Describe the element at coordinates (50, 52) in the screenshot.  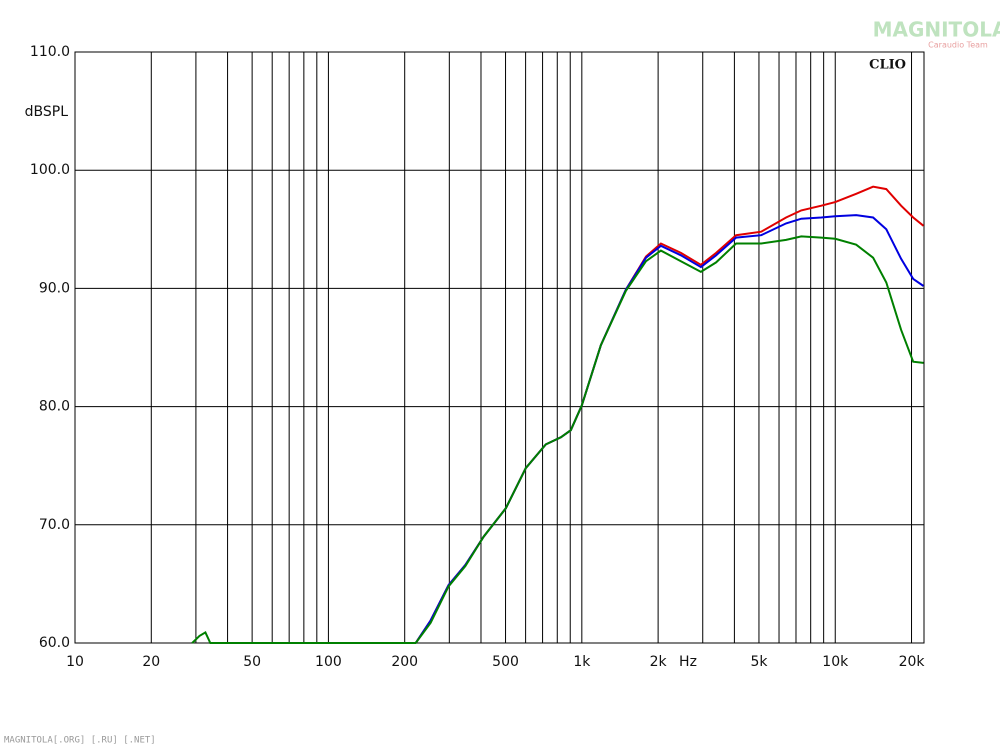
I see `y-tick-label: 110.0` at that location.